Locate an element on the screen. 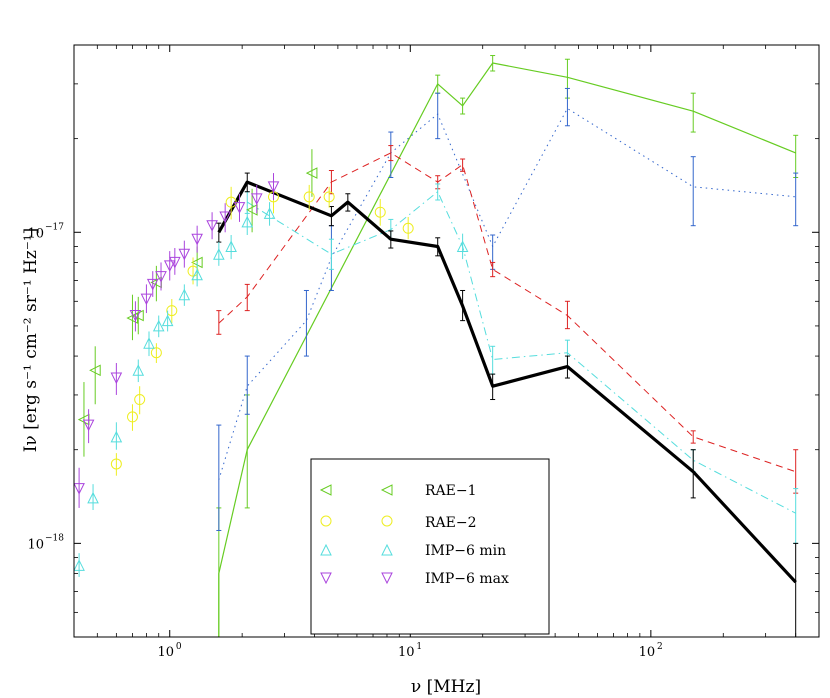  legend: RAE−1 RAE−2 IMP−6 min IMP−6 max is located at coordinates (430, 546).